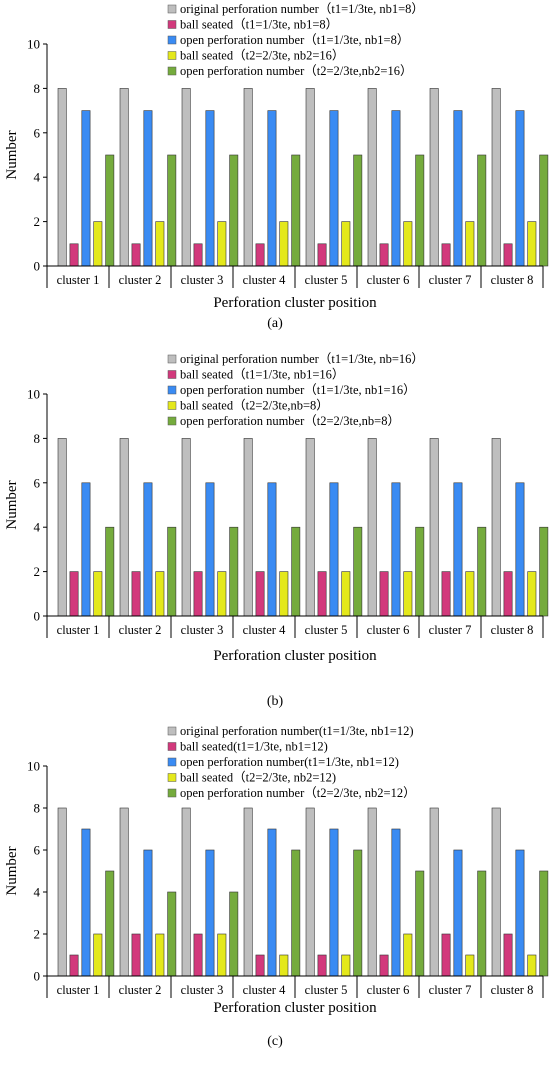  I want to click on legend-label: open perforation number（t2=2/3te,nb2=16）, so click(296, 71).